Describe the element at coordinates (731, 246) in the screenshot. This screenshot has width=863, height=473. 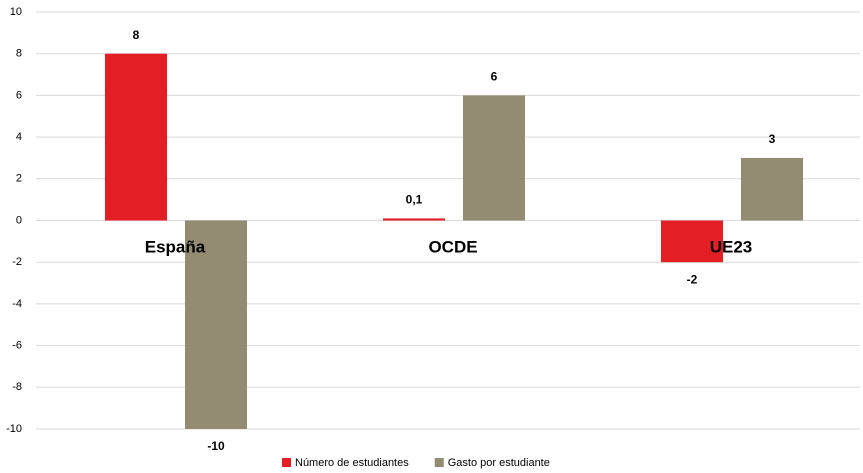
I see `category-label: UE23` at that location.